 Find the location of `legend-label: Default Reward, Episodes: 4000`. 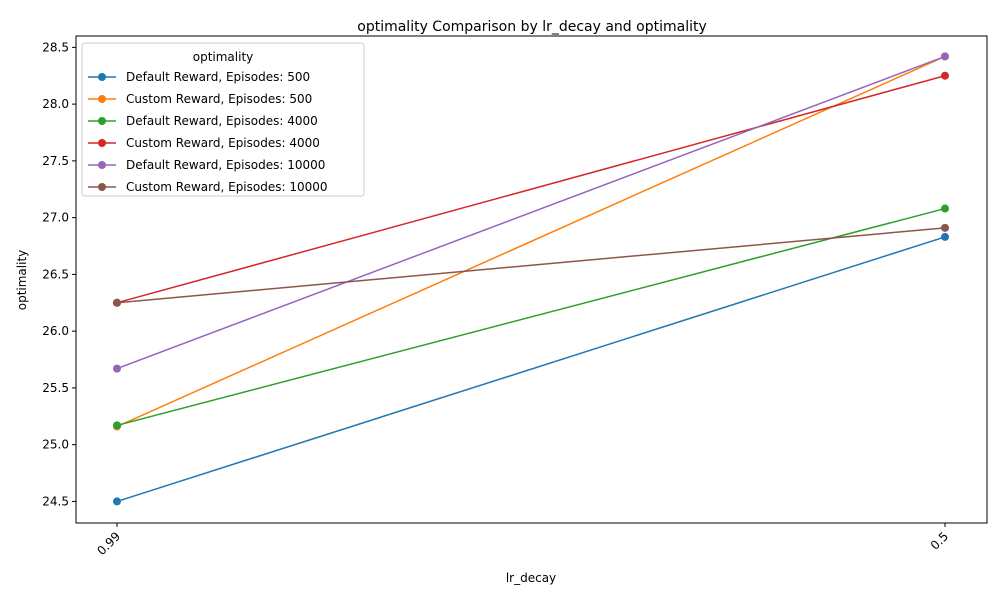

legend-label: Default Reward, Episodes: 4000 is located at coordinates (222, 121).